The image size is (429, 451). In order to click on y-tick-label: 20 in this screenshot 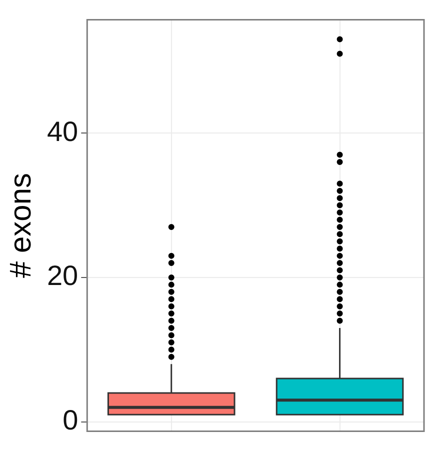, I will do `click(62, 276)`.